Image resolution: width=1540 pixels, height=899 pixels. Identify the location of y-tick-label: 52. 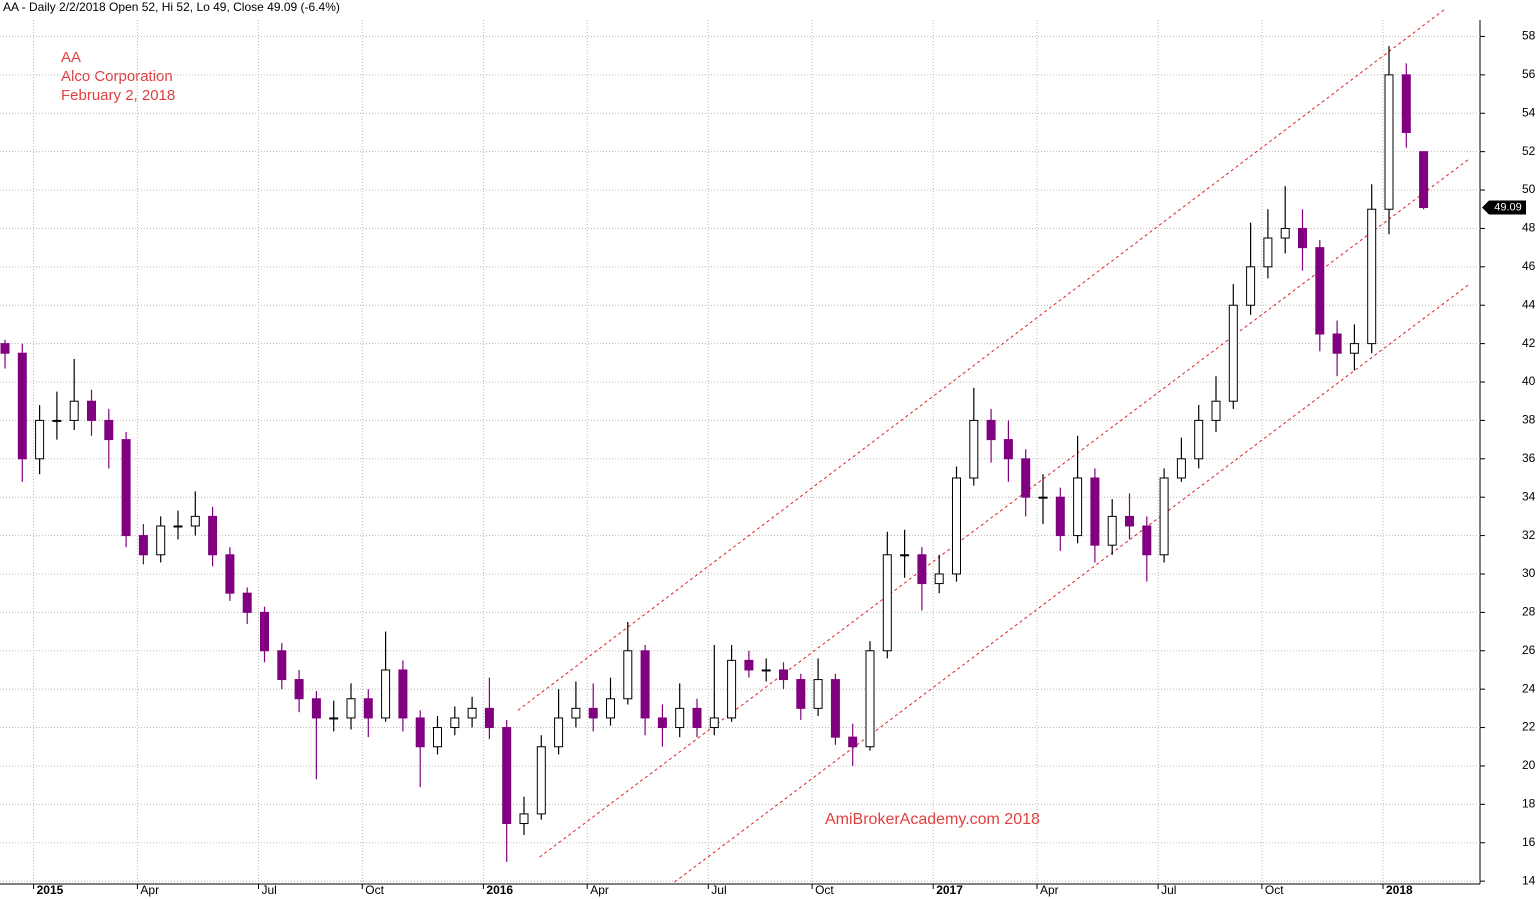
(1529, 151).